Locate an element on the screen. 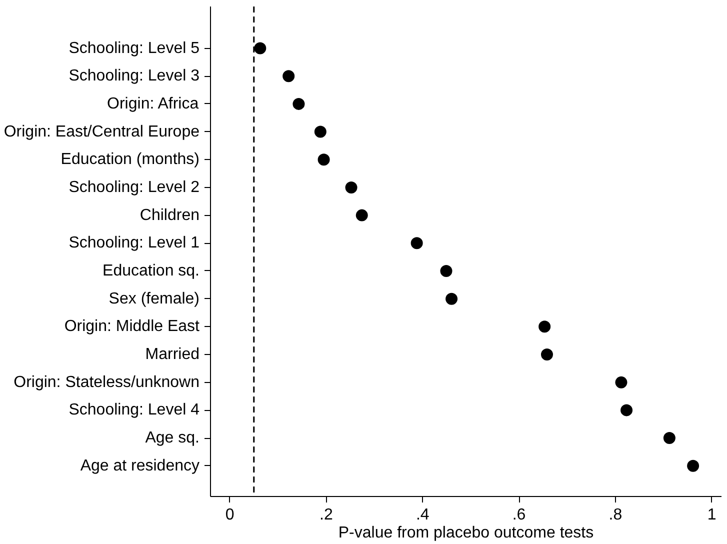 Image resolution: width=727 pixels, height=544 pixels. y-tick-label: Origin: Stateless/unknown is located at coordinates (107, 382).